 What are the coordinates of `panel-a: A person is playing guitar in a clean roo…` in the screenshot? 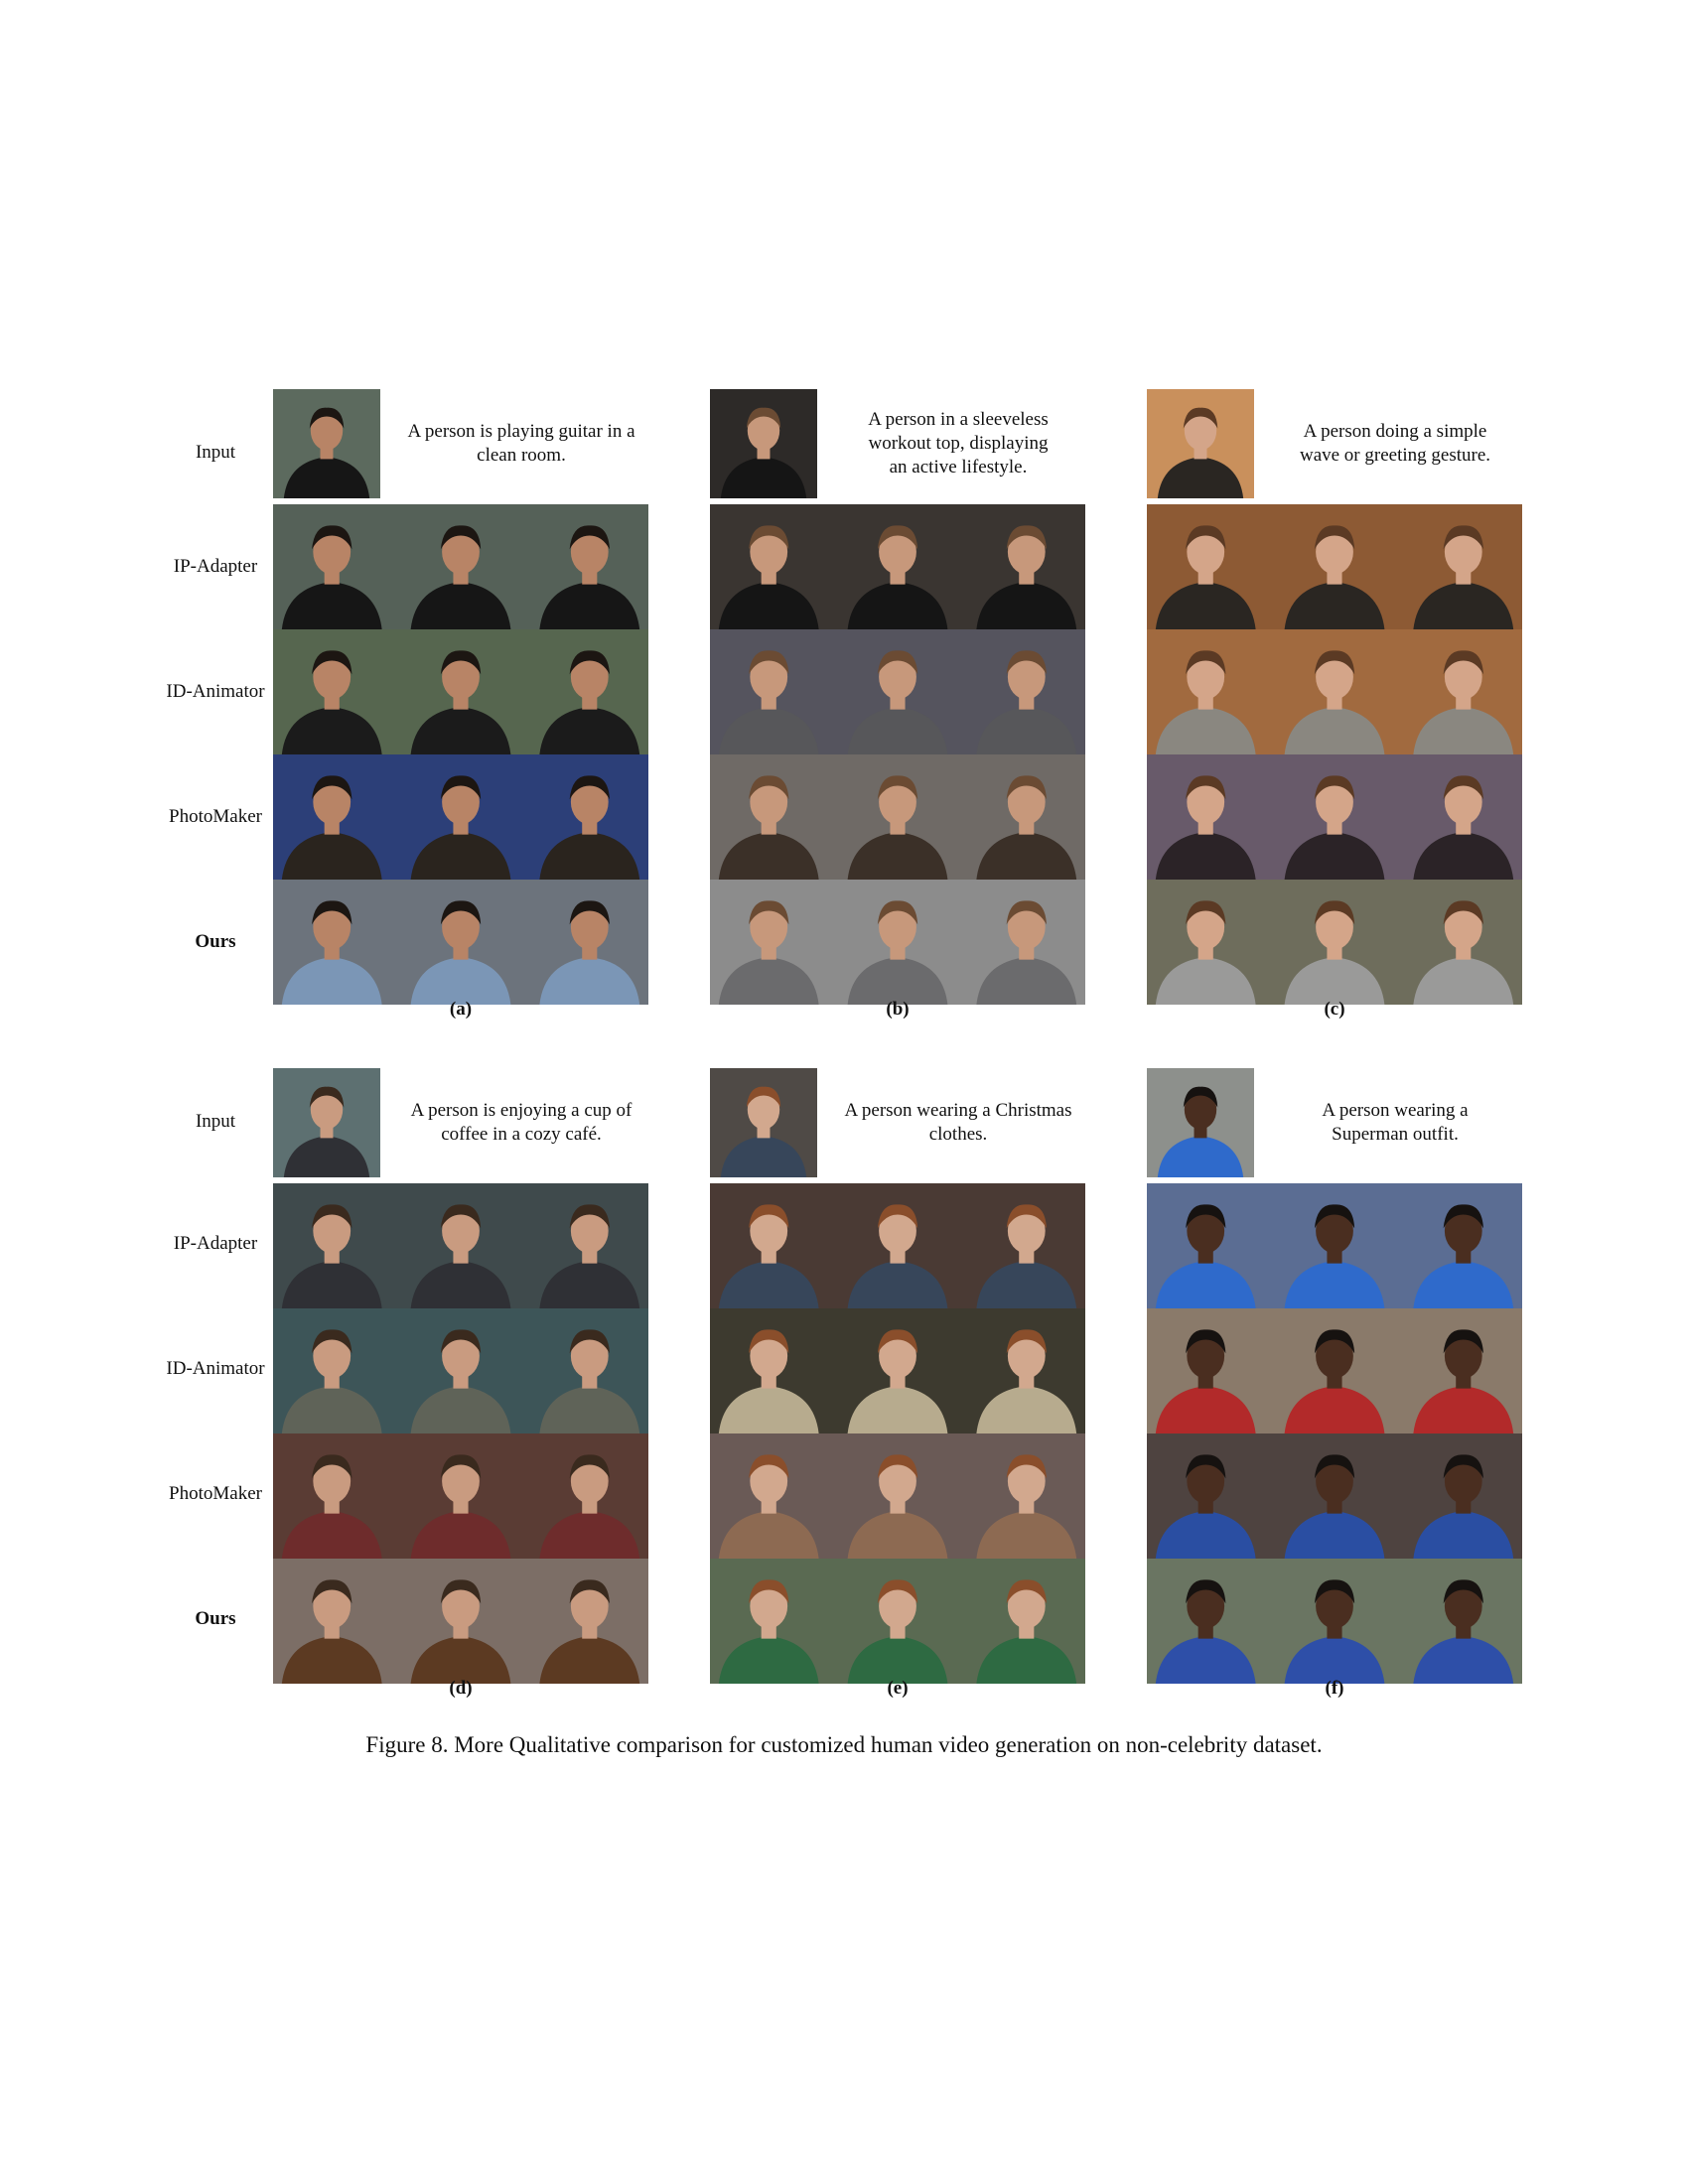 It's located at (460, 704).